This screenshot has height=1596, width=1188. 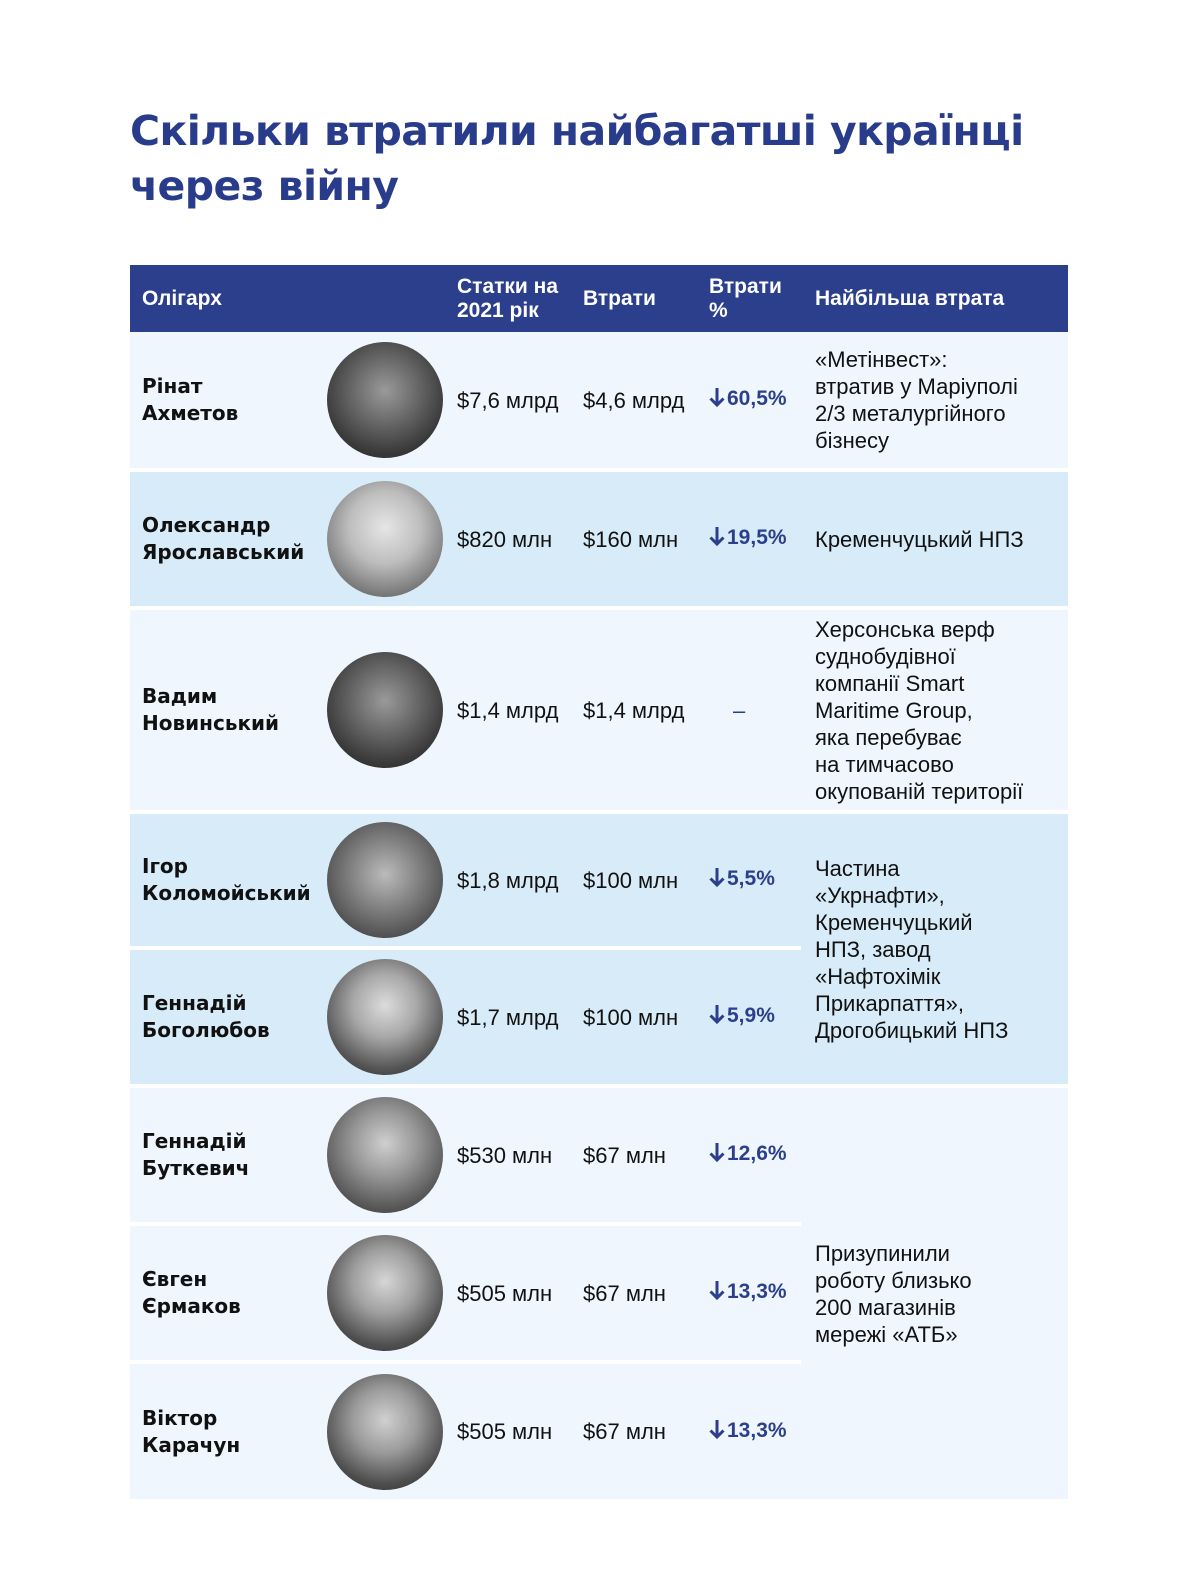 I want to click on loss-percent: 5,5%, so click(x=749, y=879).